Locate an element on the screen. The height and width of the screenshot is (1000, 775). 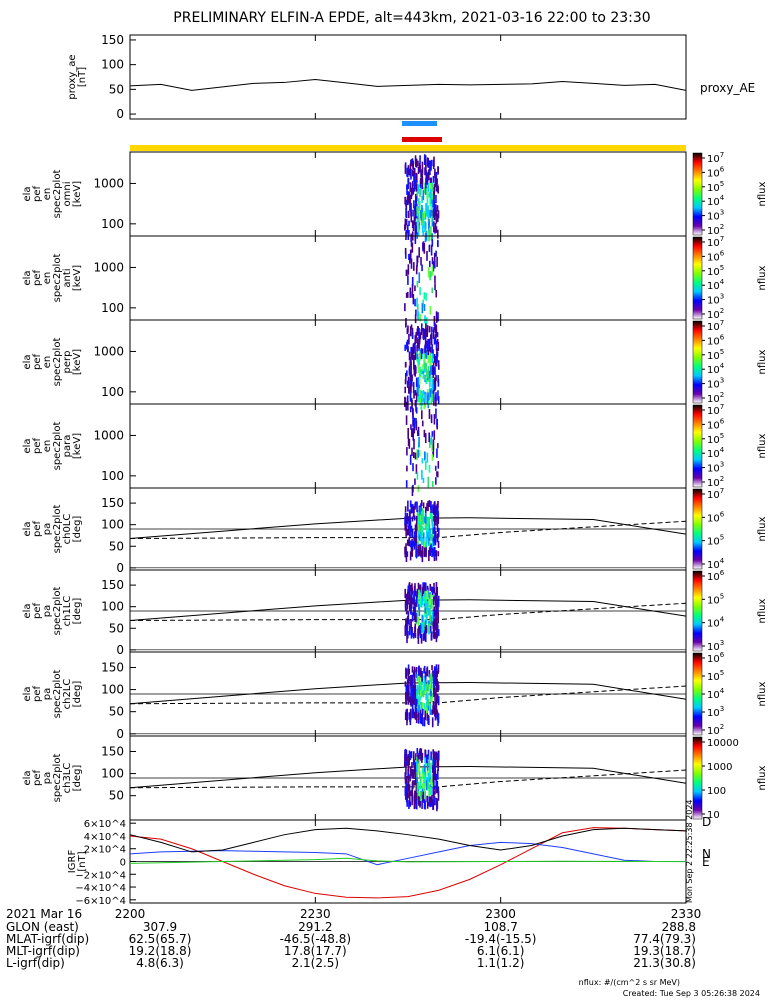
bar-yellow is located at coordinates (408, 148).